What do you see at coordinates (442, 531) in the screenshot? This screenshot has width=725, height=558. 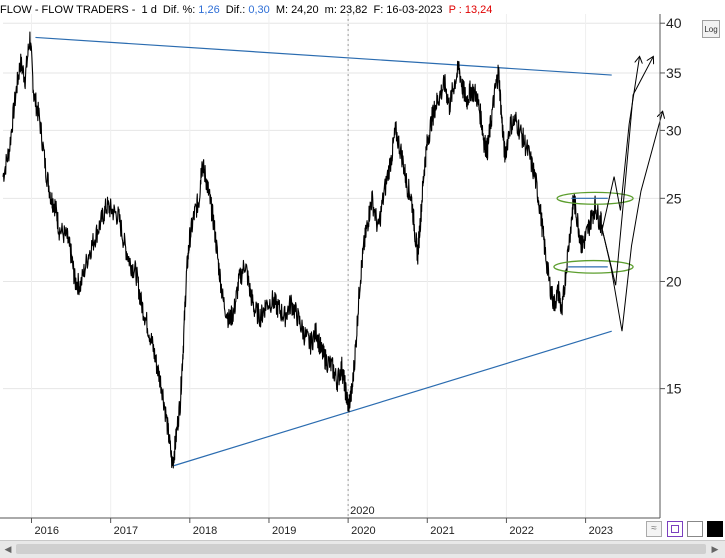 I see `x-tick-label: 2021` at bounding box center [442, 531].